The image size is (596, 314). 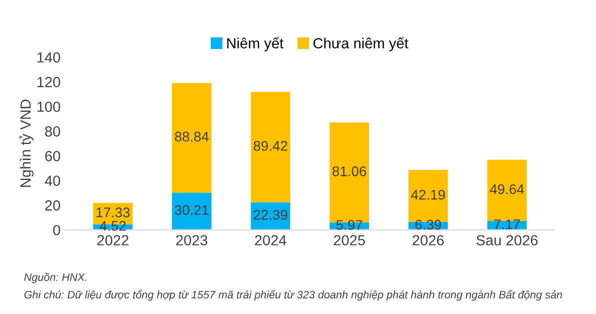 What do you see at coordinates (113, 212) in the screenshot?
I see `data-label: 17.33` at bounding box center [113, 212].